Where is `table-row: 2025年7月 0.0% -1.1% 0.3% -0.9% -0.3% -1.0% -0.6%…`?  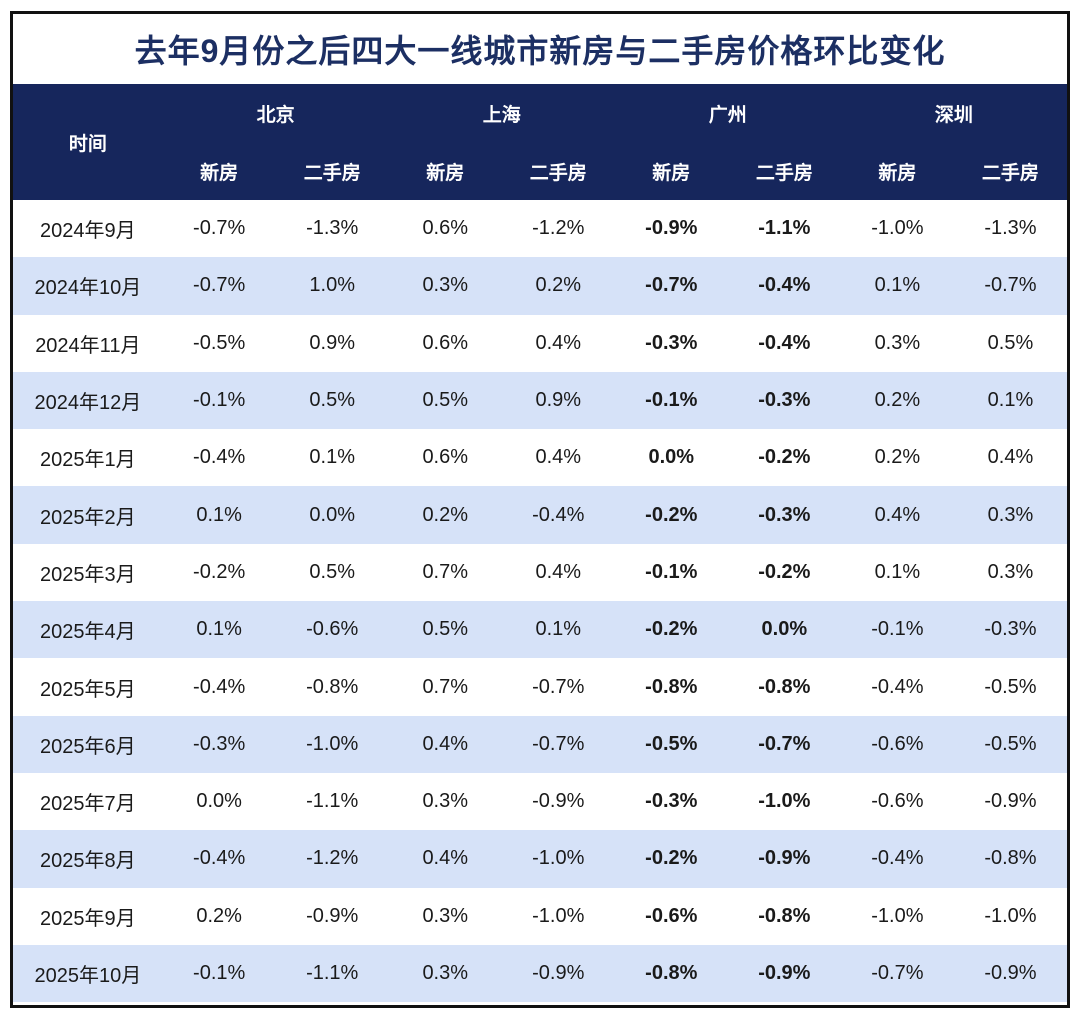 table-row: 2025年7月 0.0% -1.1% 0.3% -0.9% -0.3% -1.0% -0.6%… is located at coordinates (540, 801).